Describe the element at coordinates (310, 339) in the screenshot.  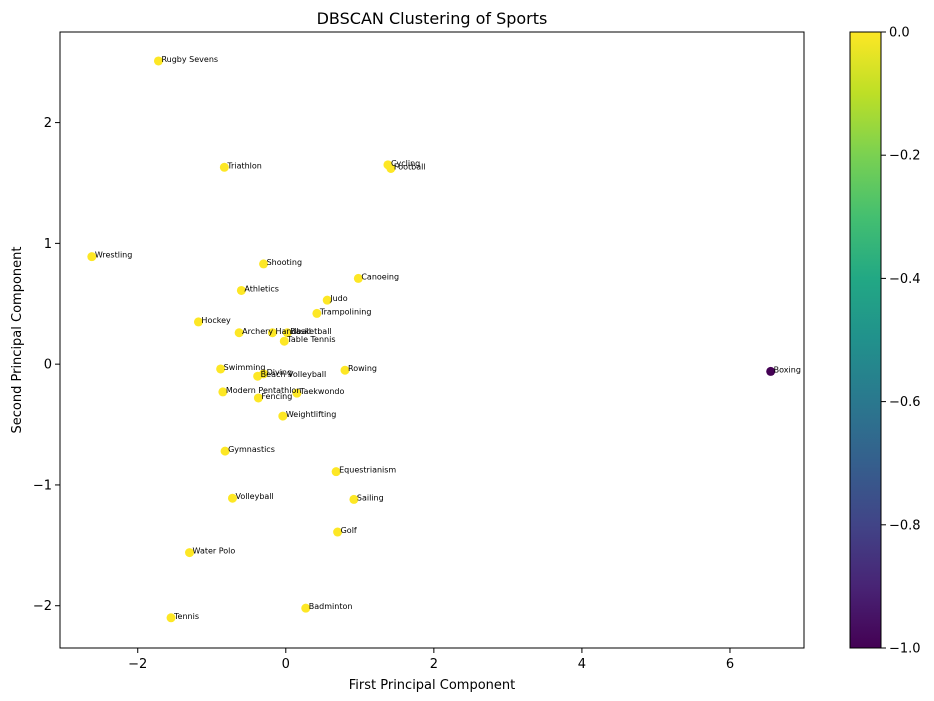
I see `point-label: Table Tennis` at that location.